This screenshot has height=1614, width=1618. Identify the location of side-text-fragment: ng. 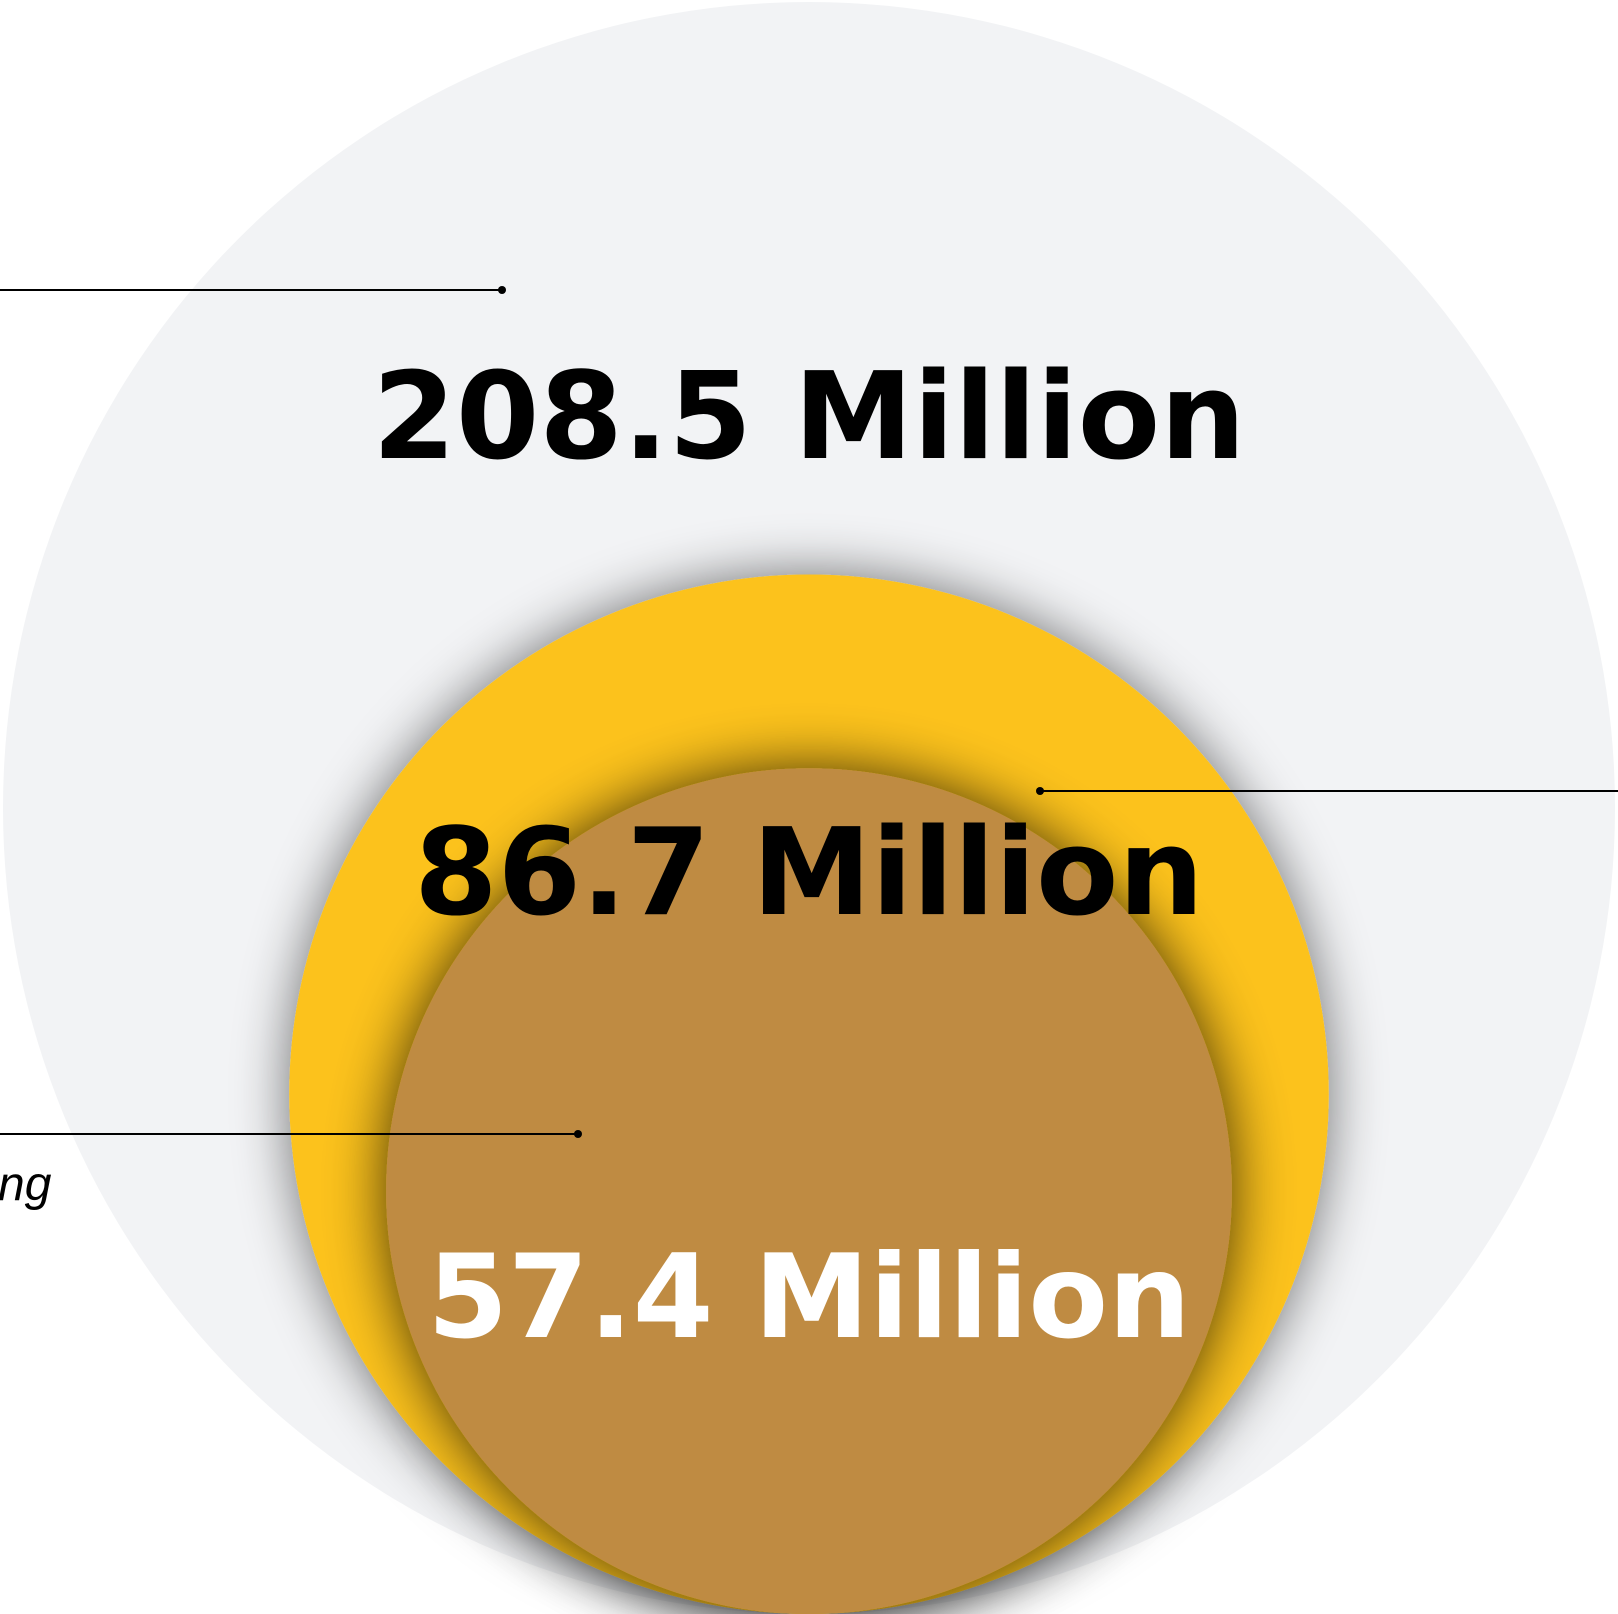
(26, 1184).